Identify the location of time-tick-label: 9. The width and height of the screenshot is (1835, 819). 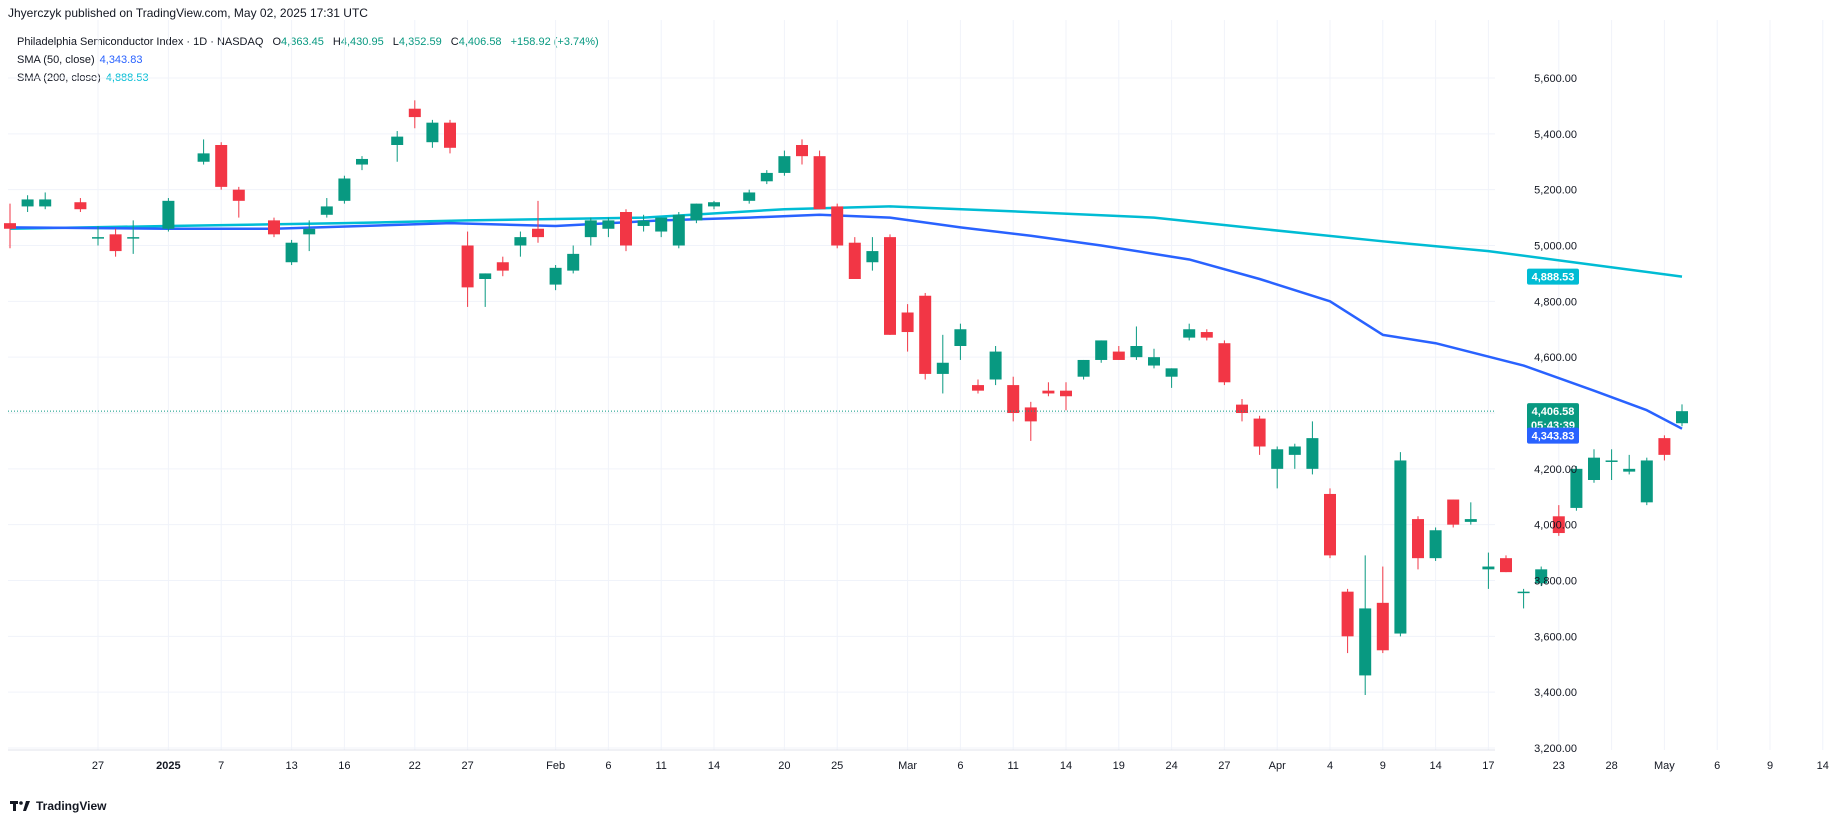
(1383, 766).